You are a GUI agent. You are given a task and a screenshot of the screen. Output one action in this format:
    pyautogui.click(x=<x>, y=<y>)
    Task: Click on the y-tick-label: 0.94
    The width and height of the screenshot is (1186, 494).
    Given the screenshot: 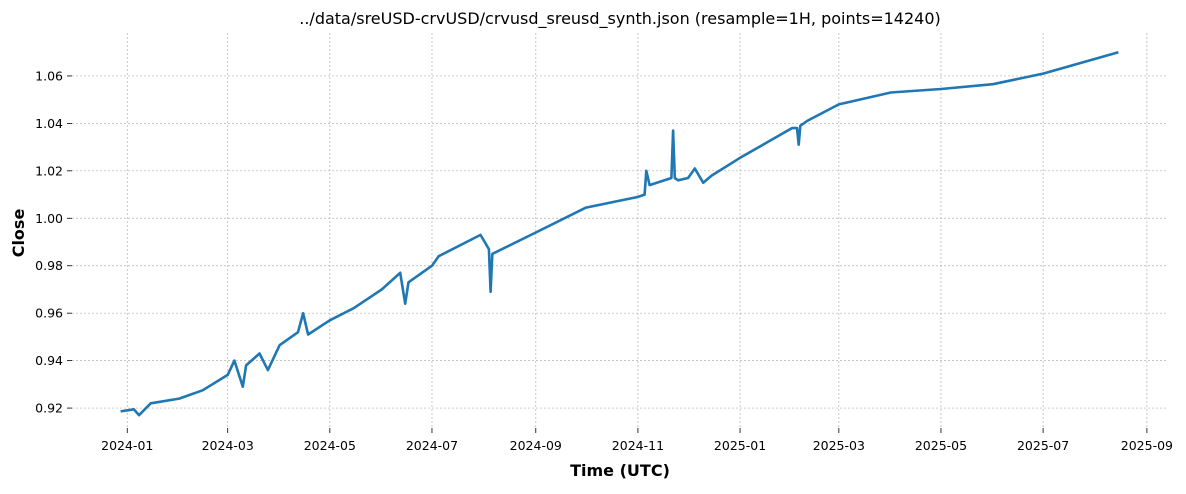 What is the action you would take?
    pyautogui.click(x=49, y=360)
    